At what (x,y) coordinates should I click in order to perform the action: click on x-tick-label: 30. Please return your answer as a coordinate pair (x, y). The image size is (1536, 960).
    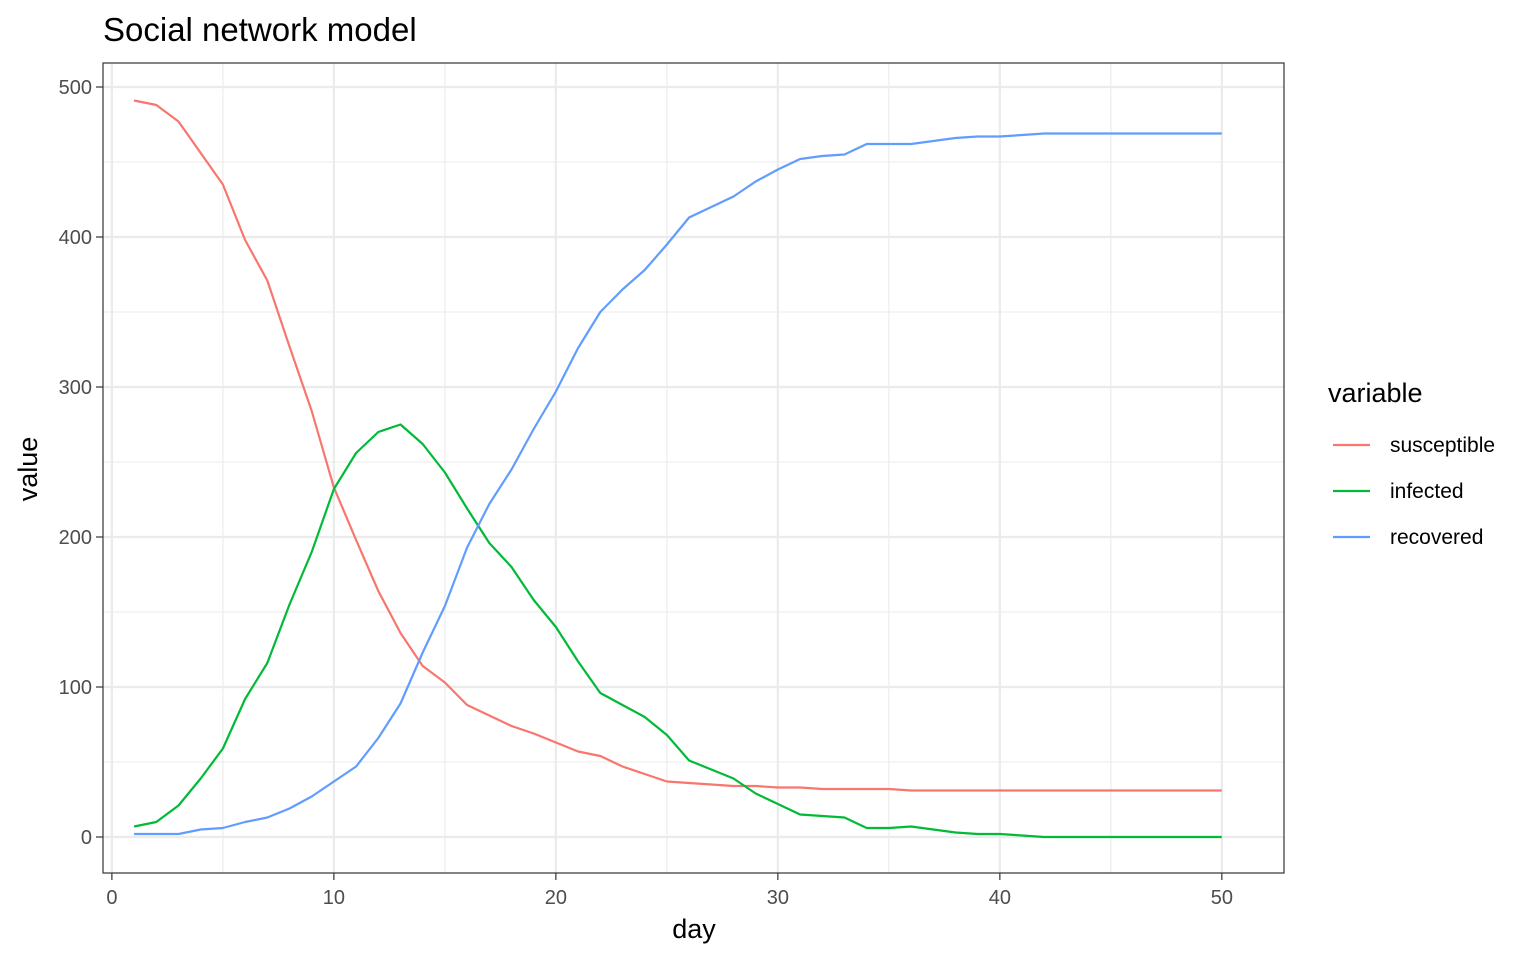
    Looking at the image, I should click on (778, 898).